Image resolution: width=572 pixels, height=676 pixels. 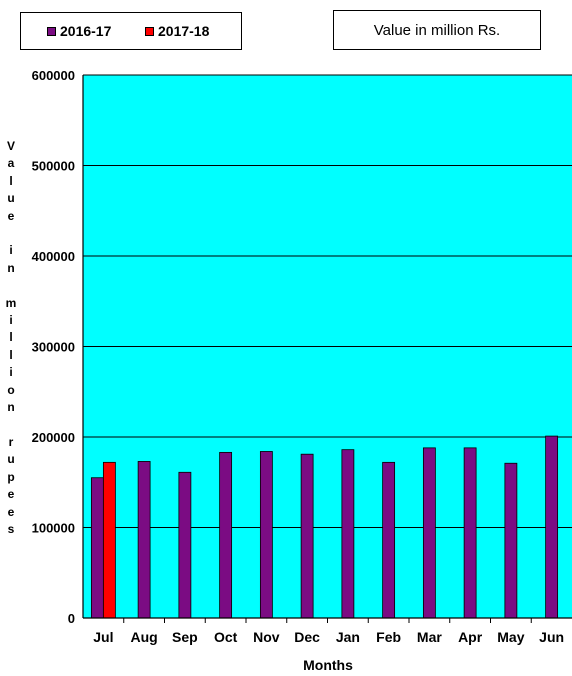 What do you see at coordinates (10, 146) in the screenshot?
I see `y-axis-label-char: V` at bounding box center [10, 146].